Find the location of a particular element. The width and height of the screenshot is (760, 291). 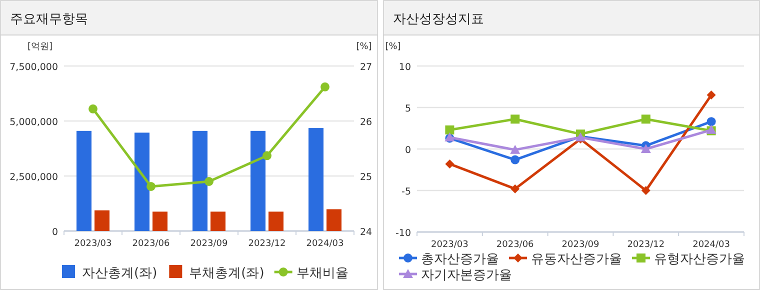

legend-label: 유형자산증가율 is located at coordinates (699, 259).